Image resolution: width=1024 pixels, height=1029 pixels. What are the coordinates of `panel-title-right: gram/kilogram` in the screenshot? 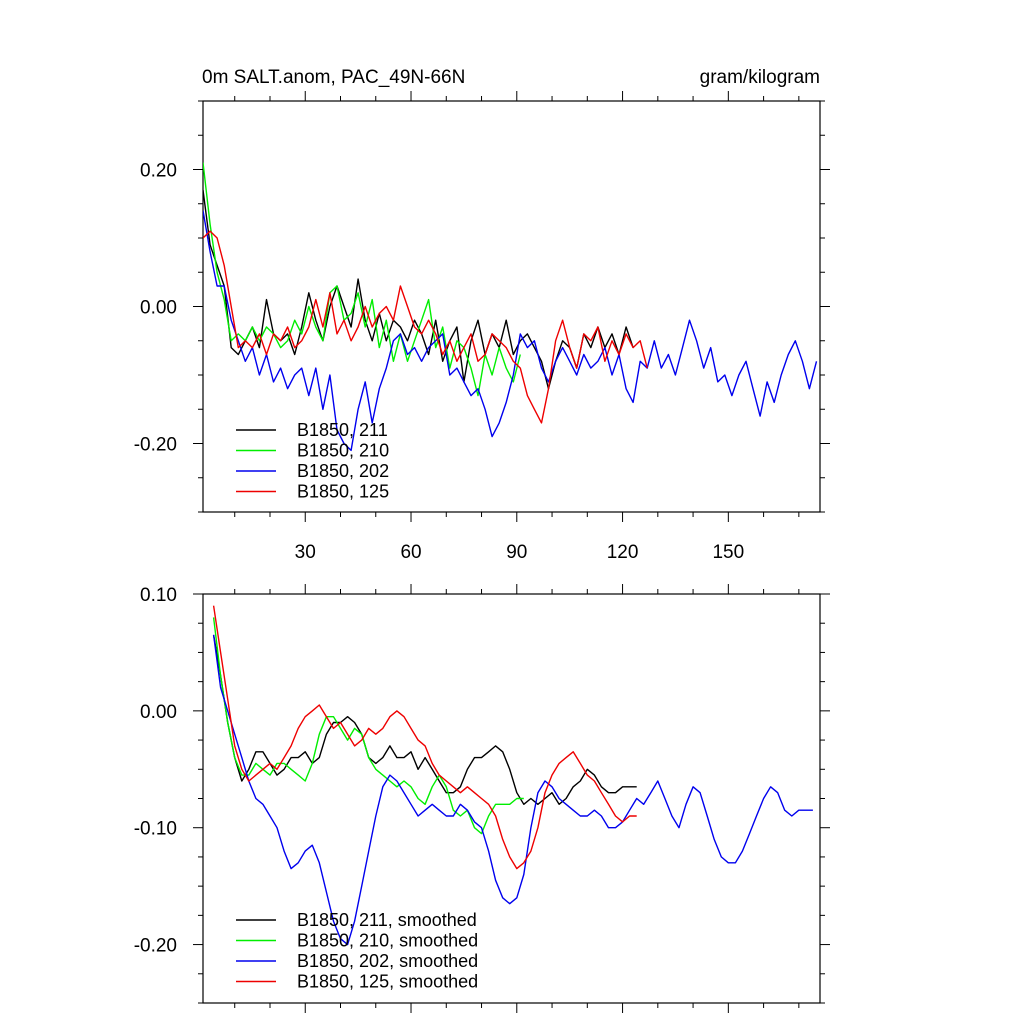 It's located at (760, 77).